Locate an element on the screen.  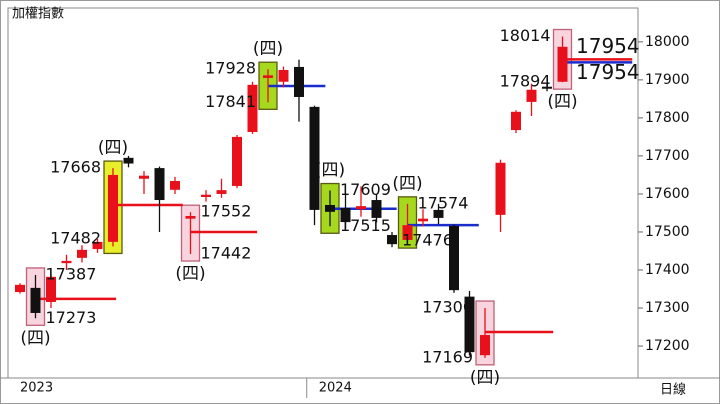
y-tick-label: 17800 is located at coordinates (667, 118).